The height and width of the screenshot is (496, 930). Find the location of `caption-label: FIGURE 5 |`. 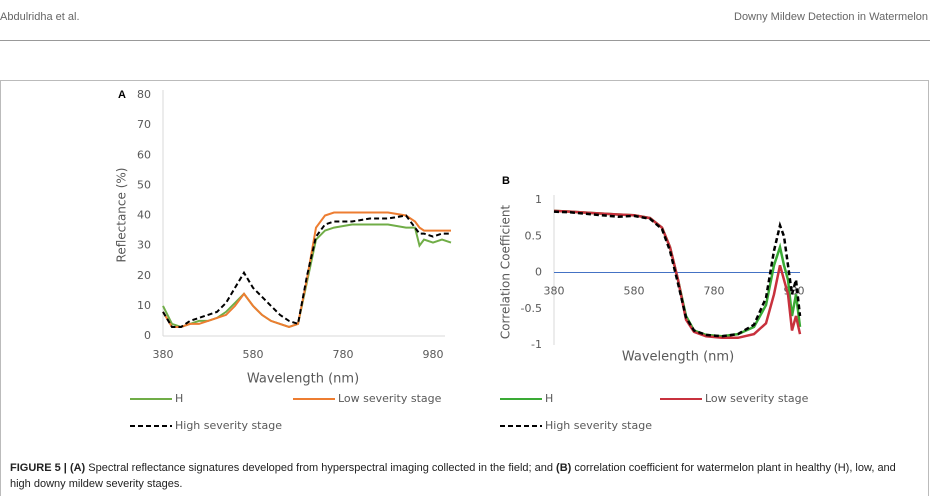

caption-label: FIGURE 5 | is located at coordinates (38, 468).